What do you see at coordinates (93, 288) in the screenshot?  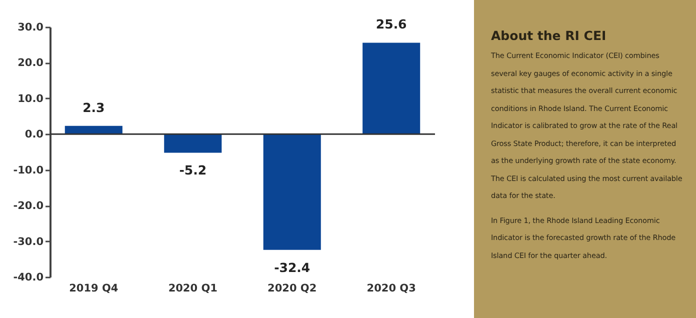 I see `x-tick-label: 2019 Q4` at bounding box center [93, 288].